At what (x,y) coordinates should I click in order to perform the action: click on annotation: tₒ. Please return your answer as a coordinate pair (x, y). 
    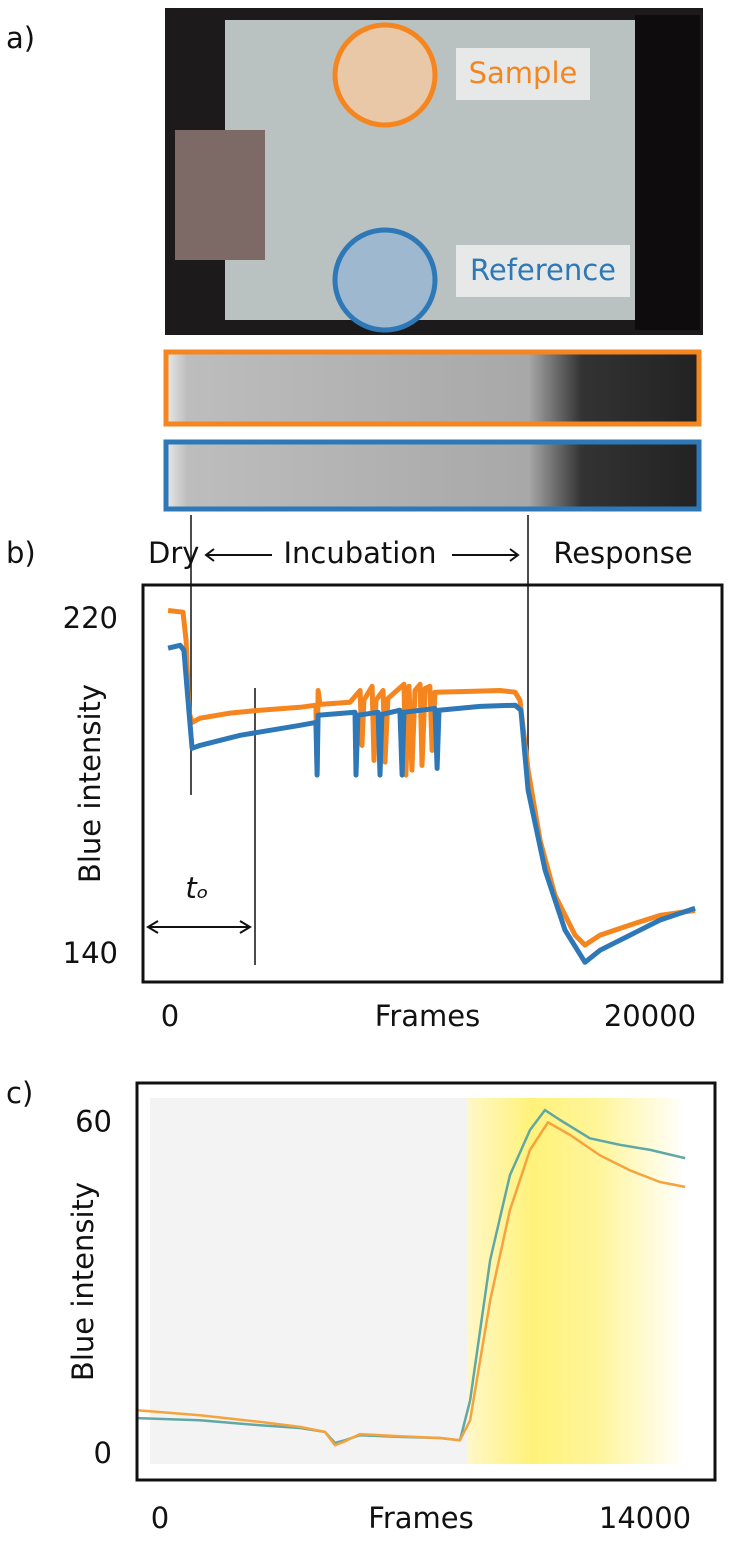
    Looking at the image, I should click on (196, 888).